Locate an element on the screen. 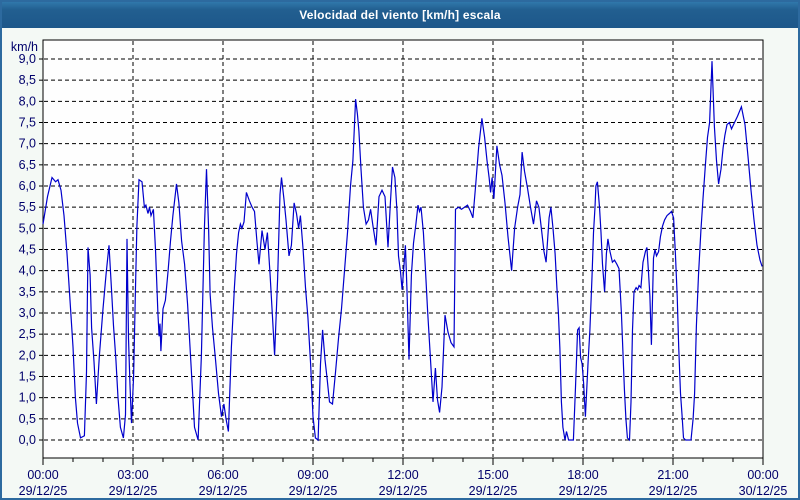  page-title: Velocidad del viento [km/h] escala is located at coordinates (400, 15).